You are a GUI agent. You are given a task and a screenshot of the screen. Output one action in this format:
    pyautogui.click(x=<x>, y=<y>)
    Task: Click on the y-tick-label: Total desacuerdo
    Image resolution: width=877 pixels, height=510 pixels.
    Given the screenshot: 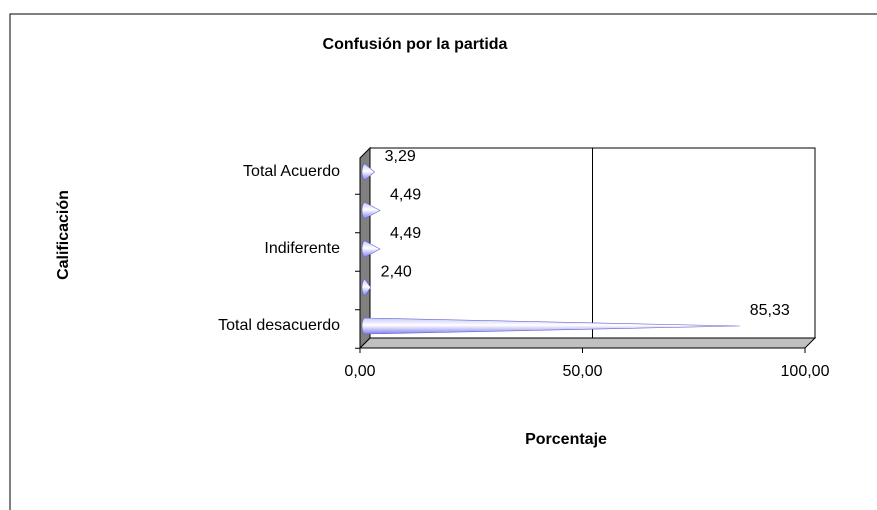 What is the action you would take?
    pyautogui.click(x=279, y=325)
    